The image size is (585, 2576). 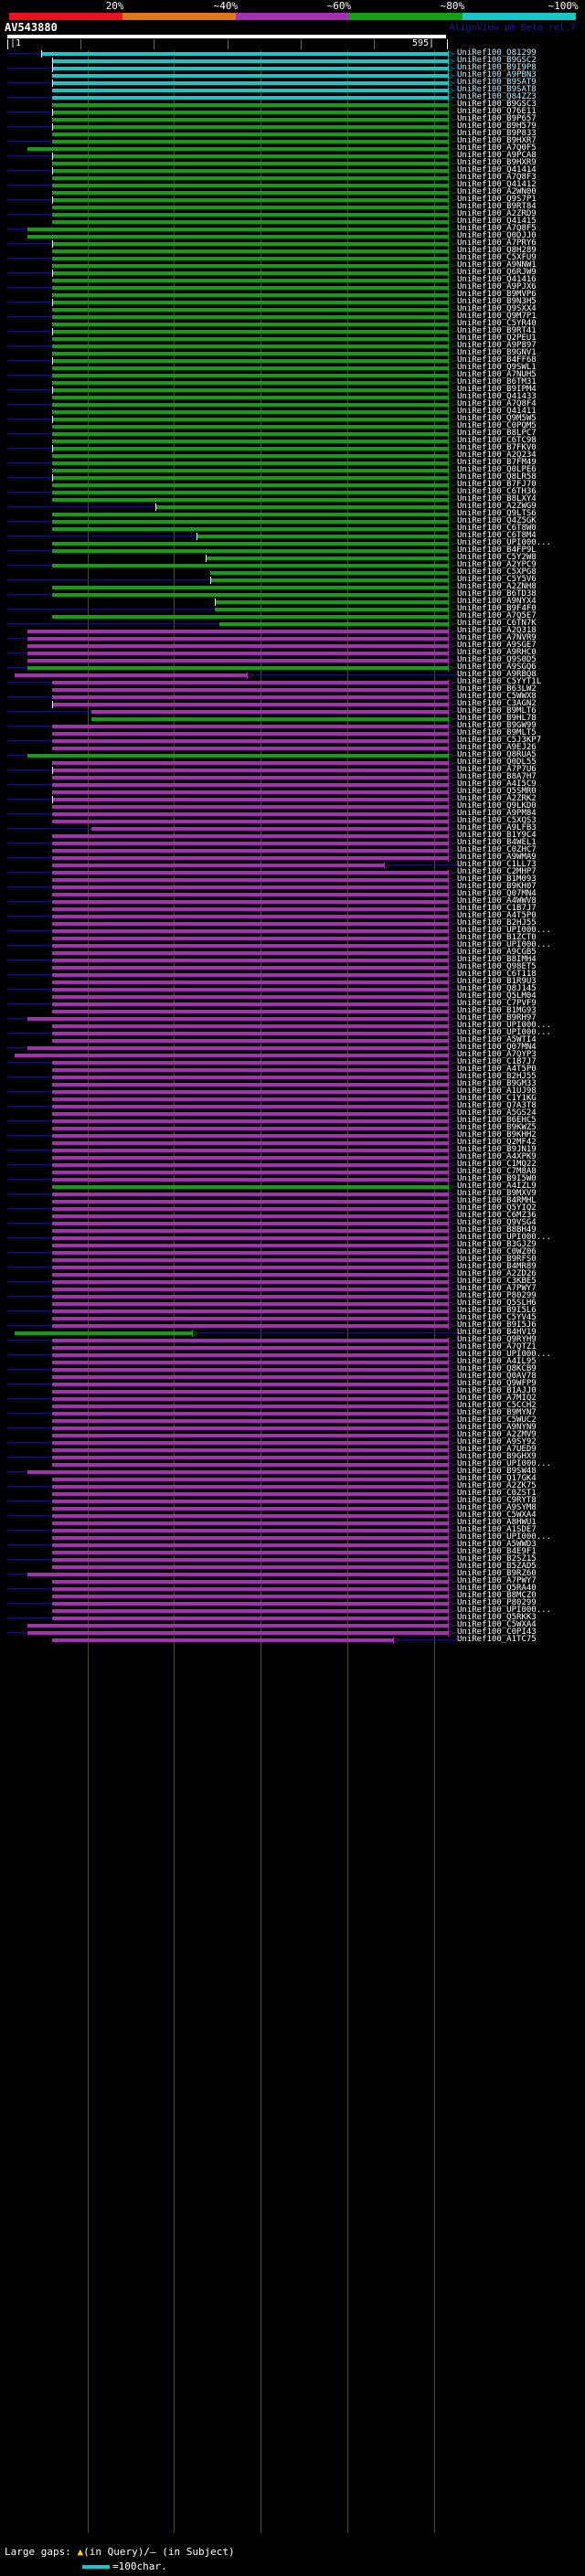 I want to click on hit-label: UniRef100_A4T5P0, so click(x=497, y=915).